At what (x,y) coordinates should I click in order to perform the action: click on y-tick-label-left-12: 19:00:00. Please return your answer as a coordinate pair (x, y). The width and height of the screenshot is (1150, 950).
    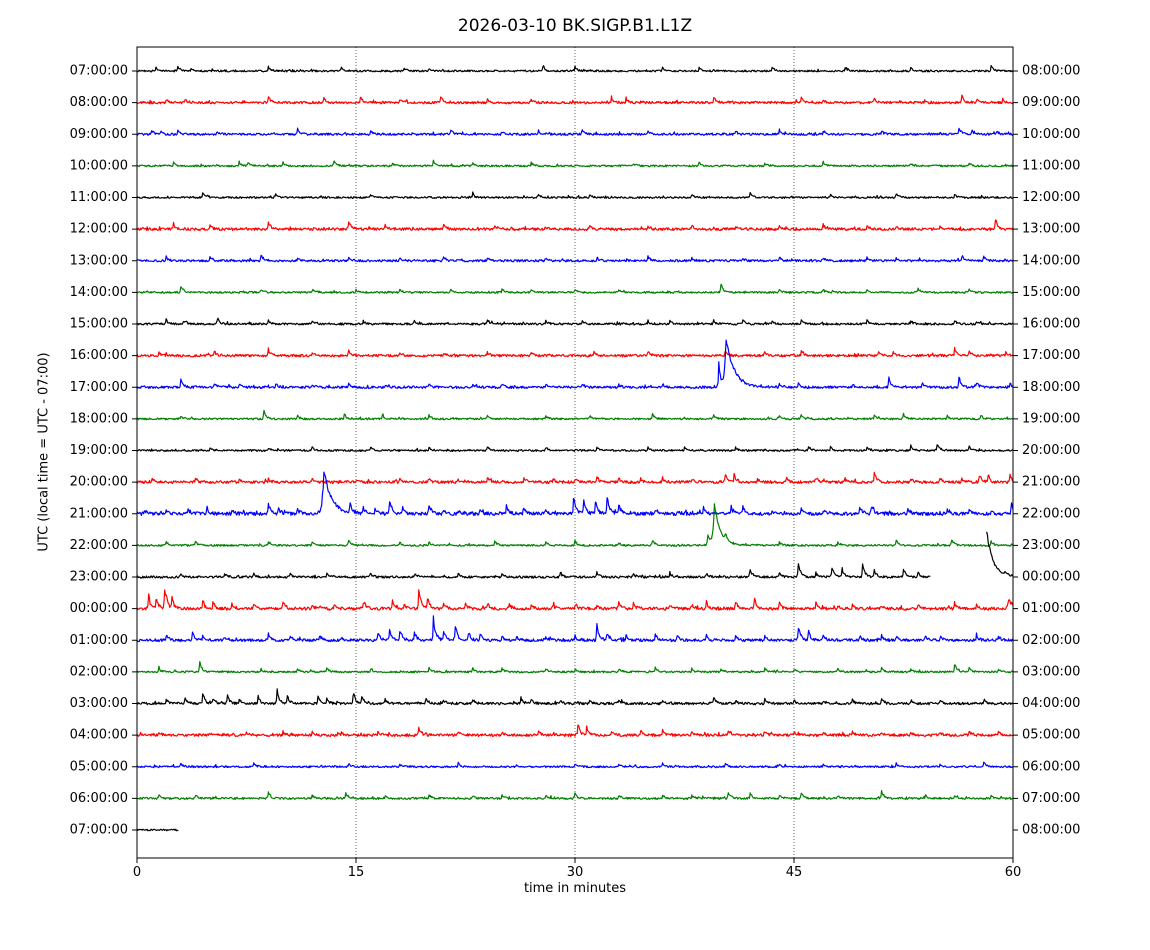
    Looking at the image, I should click on (99, 450).